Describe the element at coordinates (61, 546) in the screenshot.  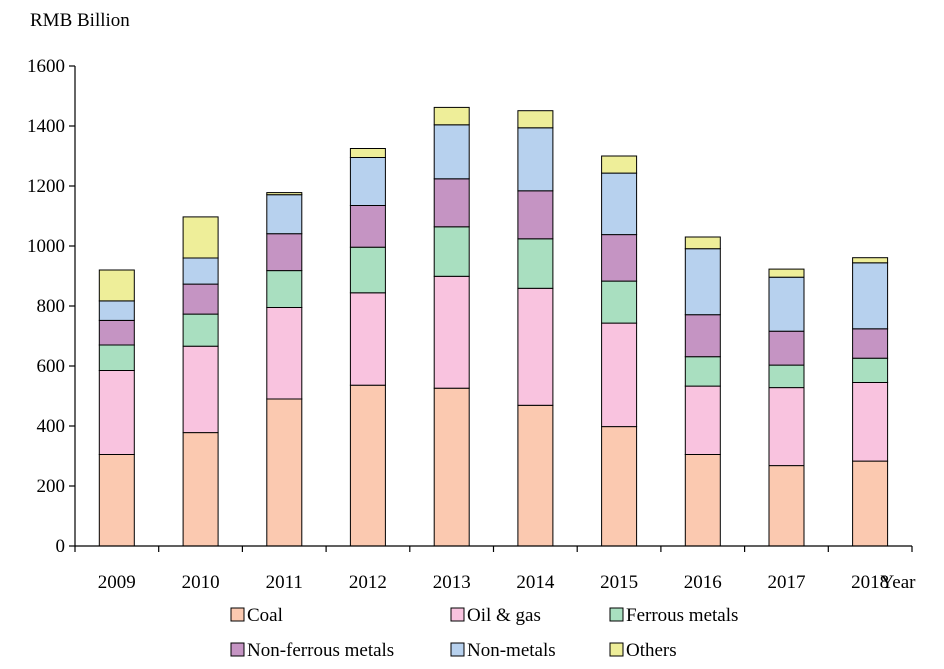
I see `y-tick-label-0: 0` at that location.